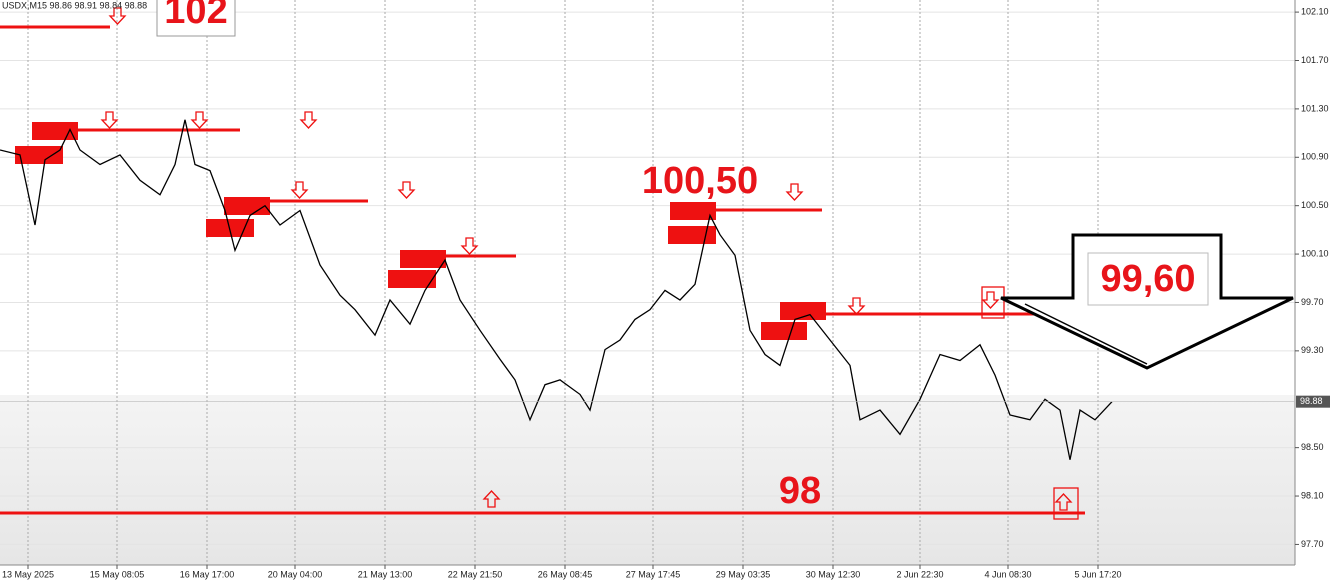 The width and height of the screenshot is (1332, 583). What do you see at coordinates (295, 574) in the screenshot?
I see `x-tick-label: 20 May 04:00` at bounding box center [295, 574].